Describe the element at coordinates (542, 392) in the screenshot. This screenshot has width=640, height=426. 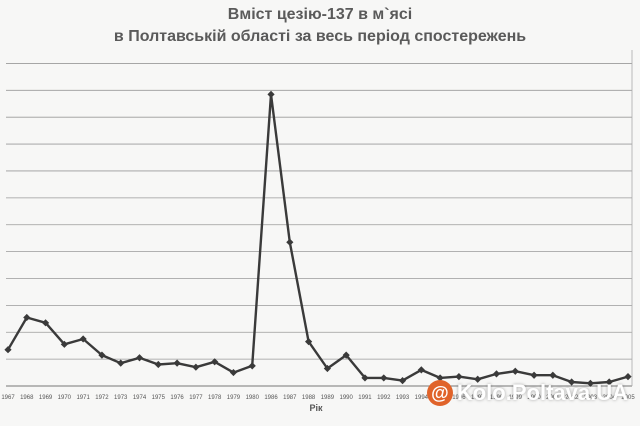
I see `watermark-text: Kolo.Poltava.UA` at that location.